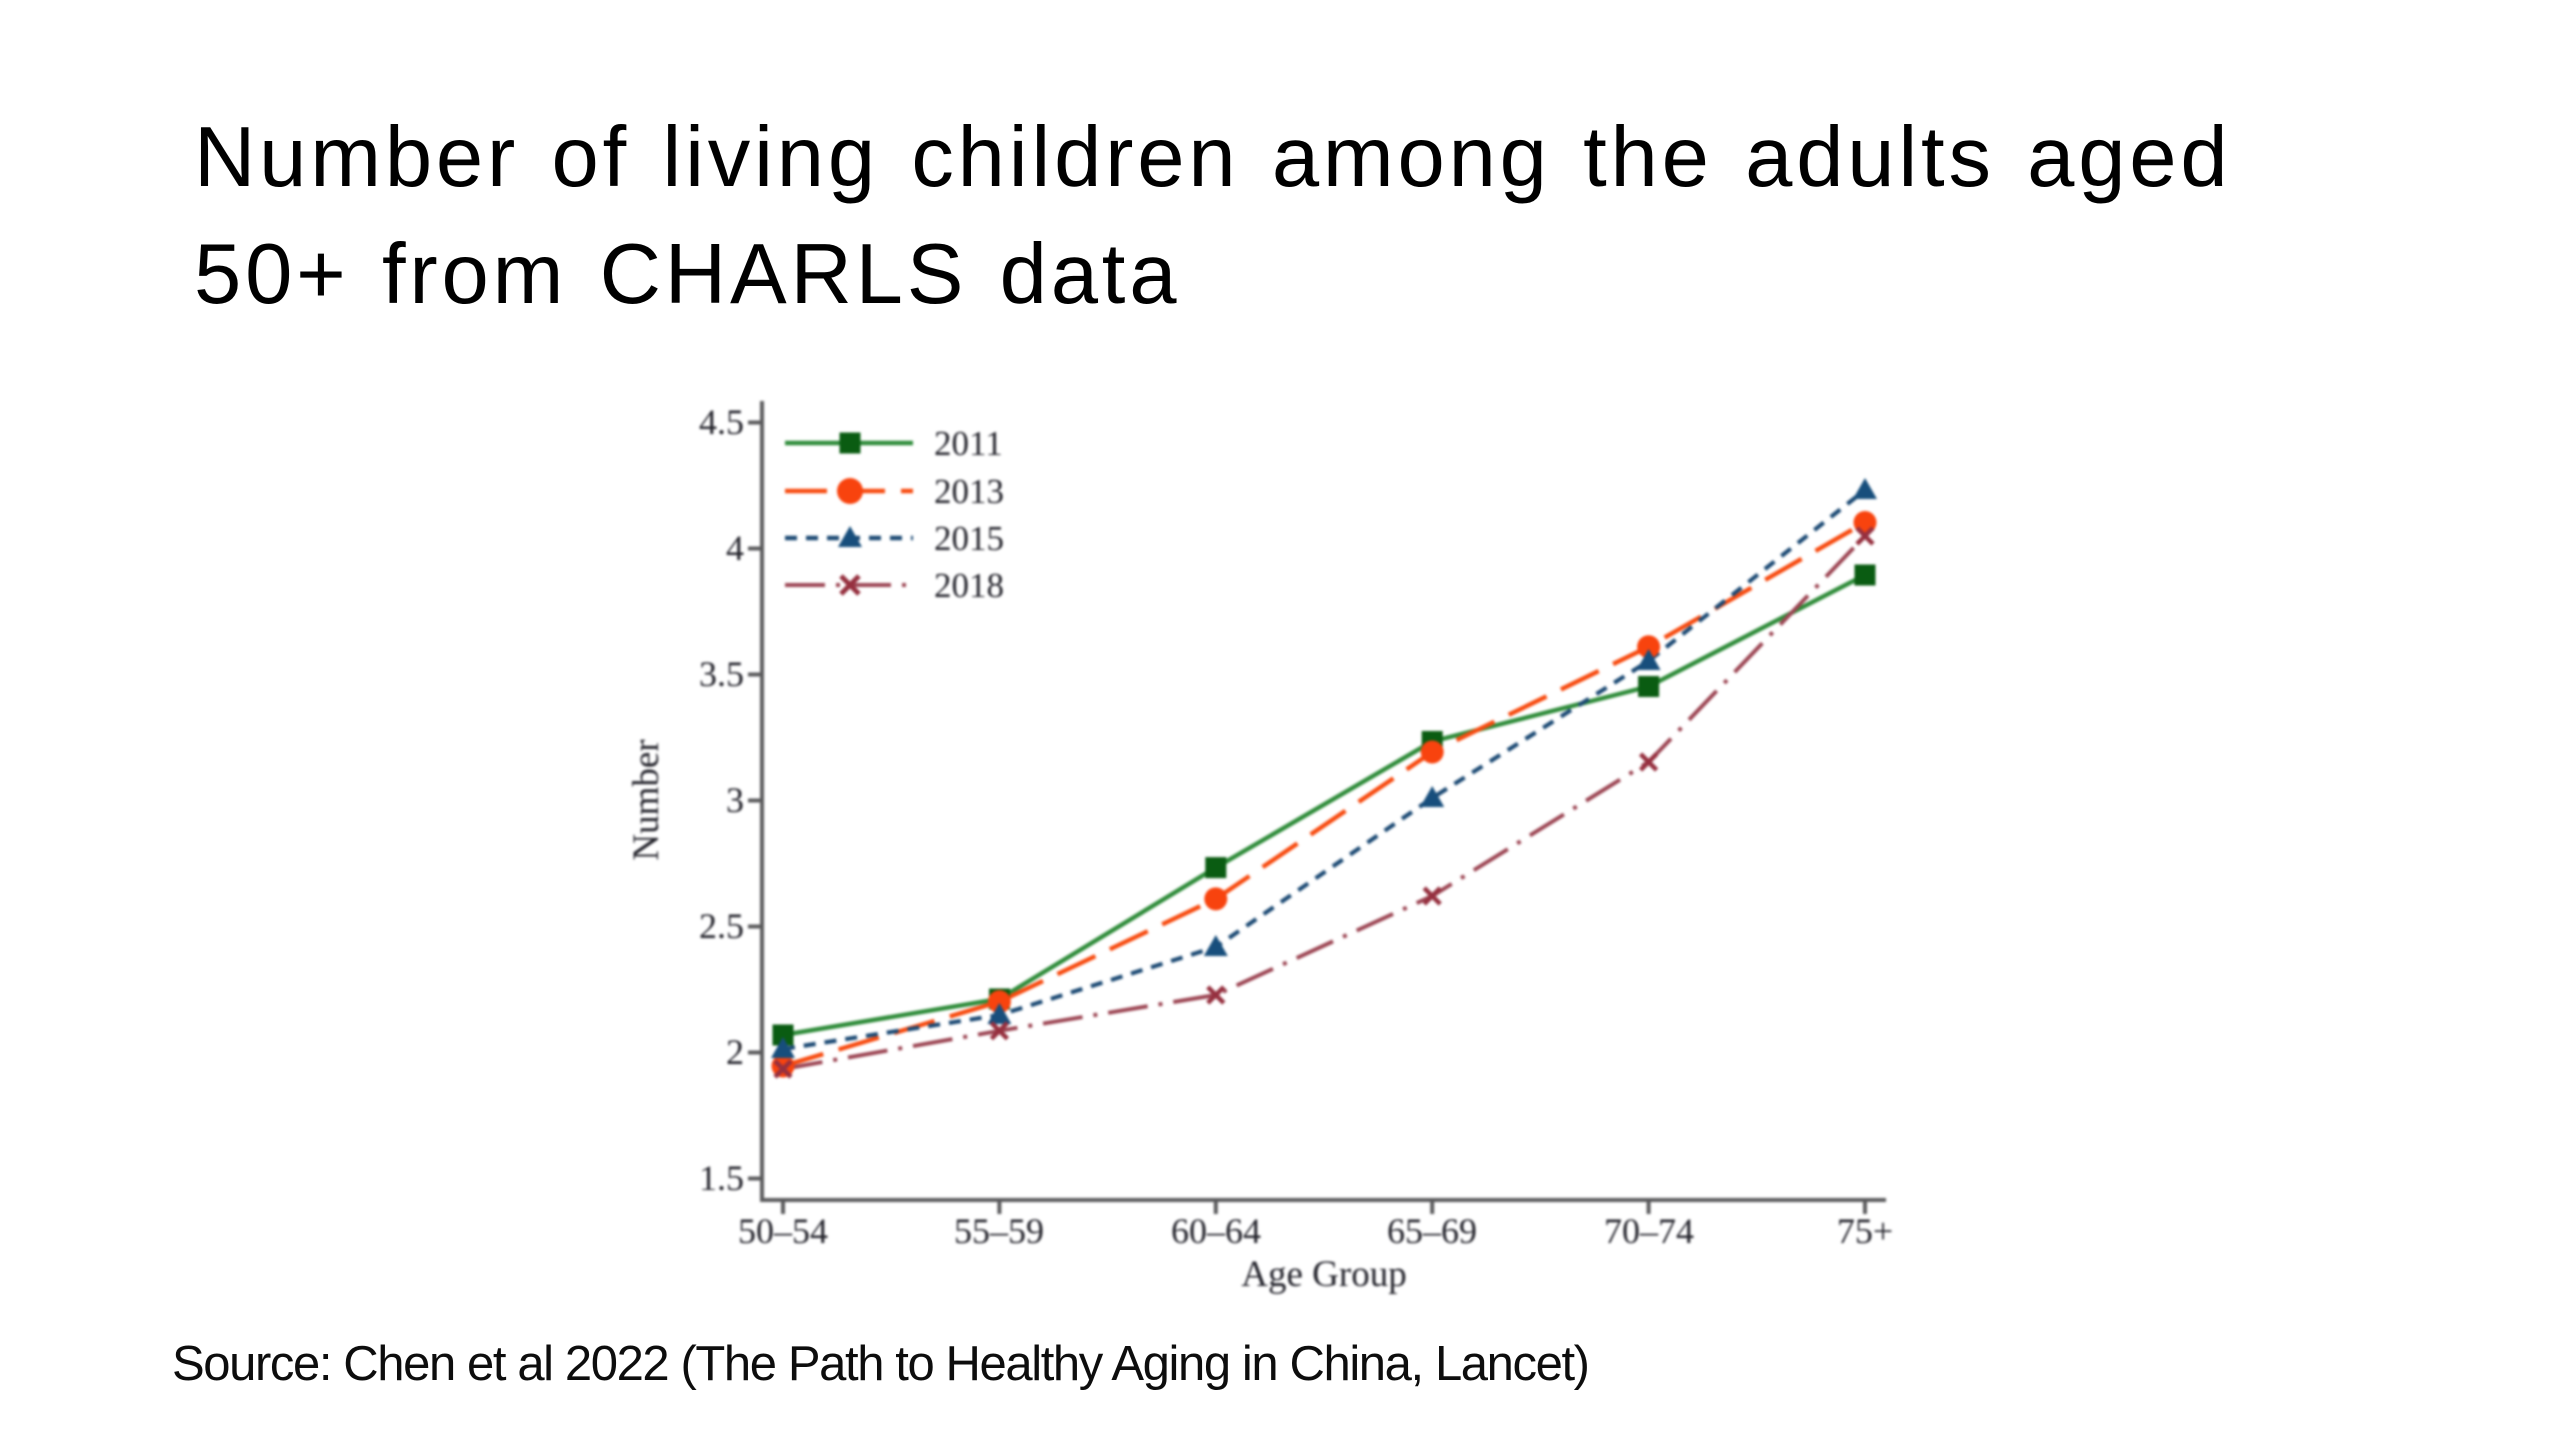 The width and height of the screenshot is (2560, 1440). What do you see at coordinates (646, 799) in the screenshot?
I see `svg-text: Number` at bounding box center [646, 799].